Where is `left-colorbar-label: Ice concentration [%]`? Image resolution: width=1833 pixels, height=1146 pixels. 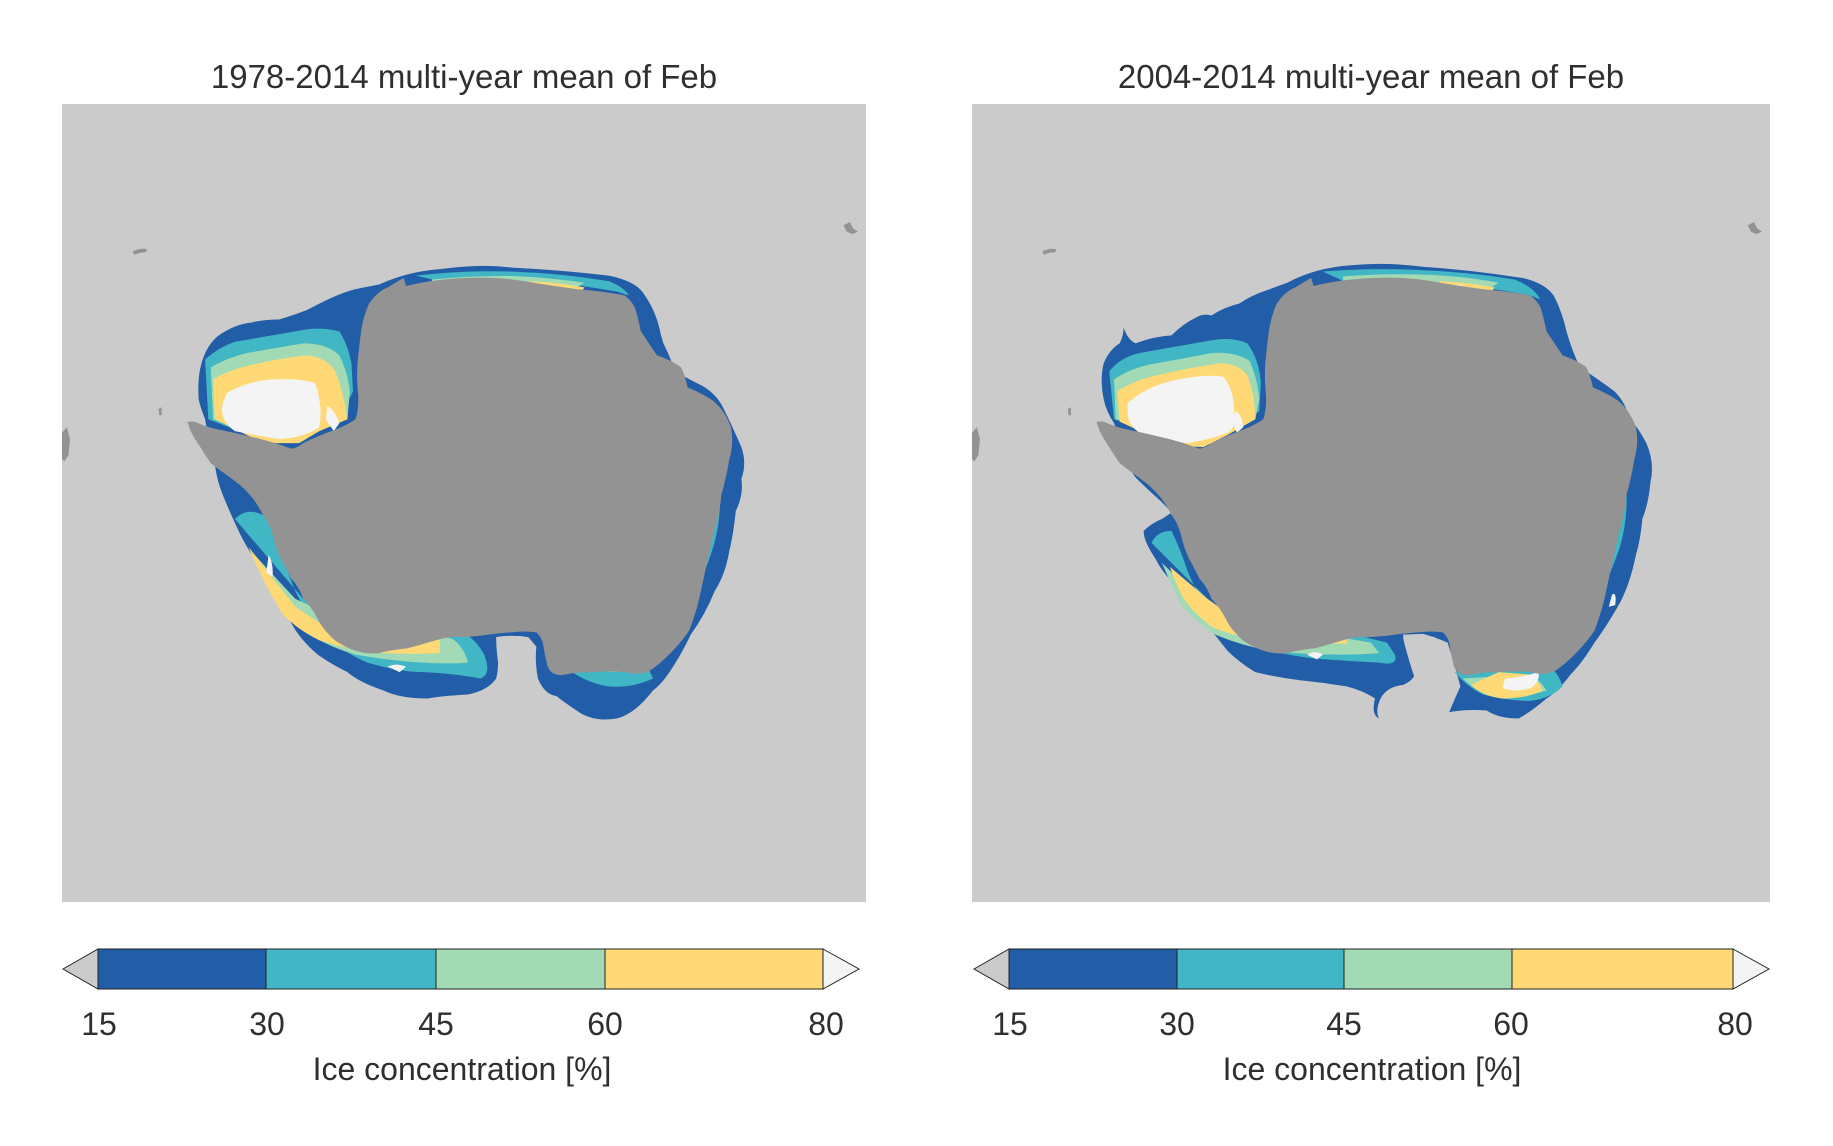 left-colorbar-label: Ice concentration [%] is located at coordinates (462, 1069).